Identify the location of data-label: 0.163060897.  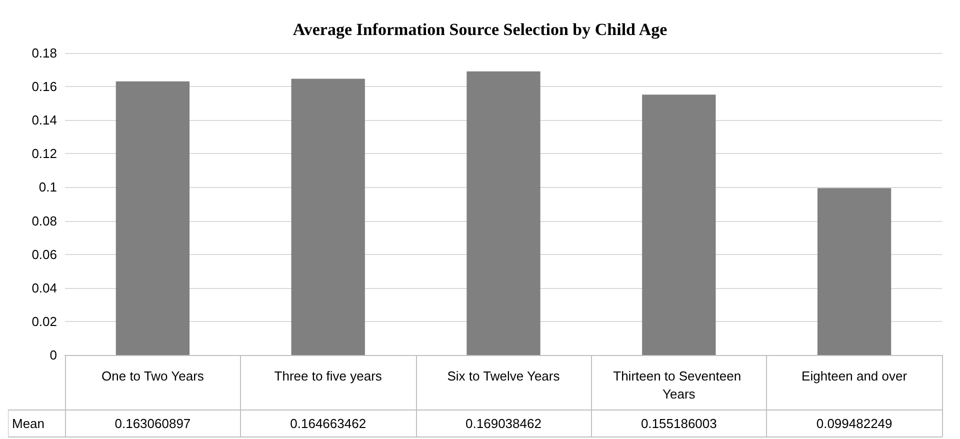
(152, 423).